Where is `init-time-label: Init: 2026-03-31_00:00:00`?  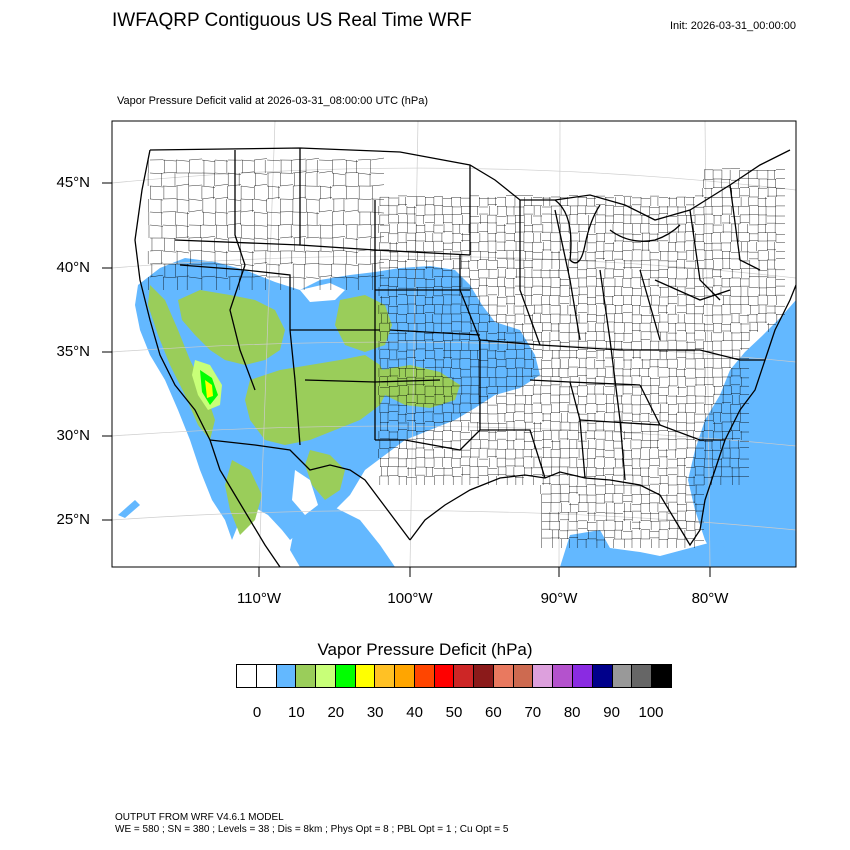 init-time-label: Init: 2026-03-31_00:00:00 is located at coordinates (733, 26).